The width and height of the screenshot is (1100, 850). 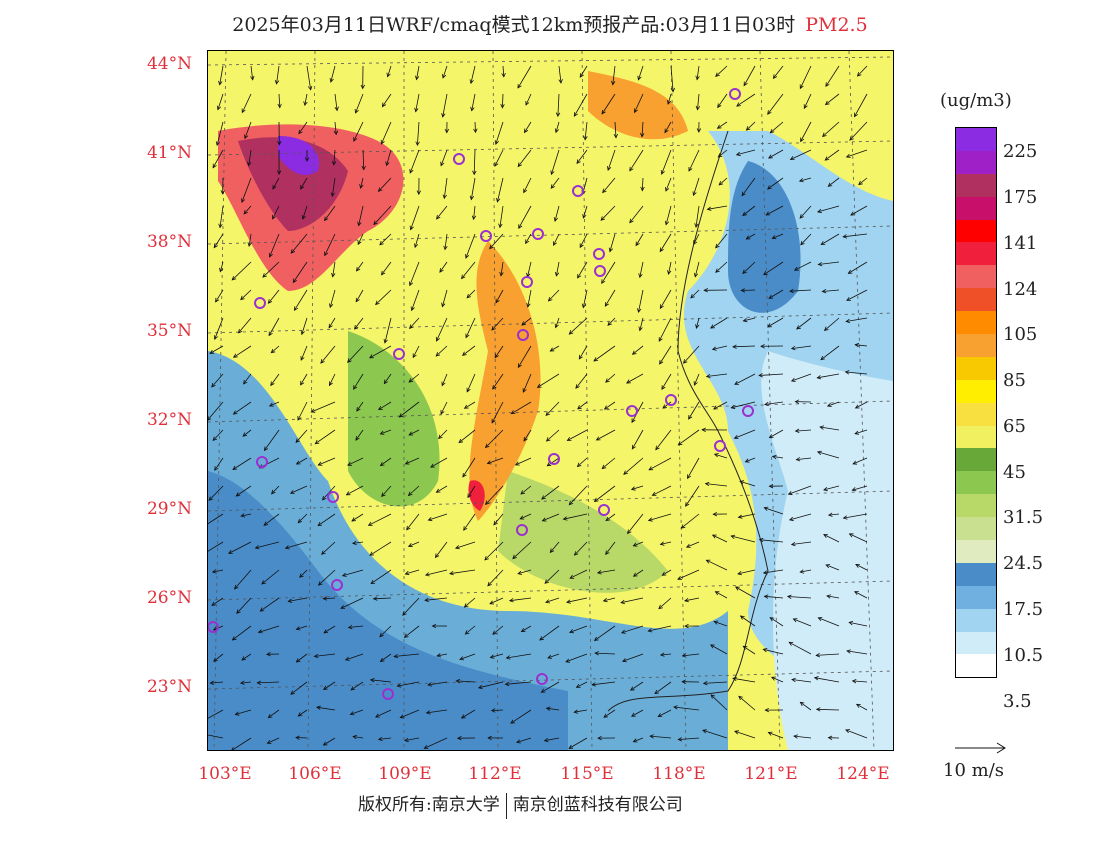 What do you see at coordinates (225, 774) in the screenshot?
I see `lon-label-103: 103°E` at bounding box center [225, 774].